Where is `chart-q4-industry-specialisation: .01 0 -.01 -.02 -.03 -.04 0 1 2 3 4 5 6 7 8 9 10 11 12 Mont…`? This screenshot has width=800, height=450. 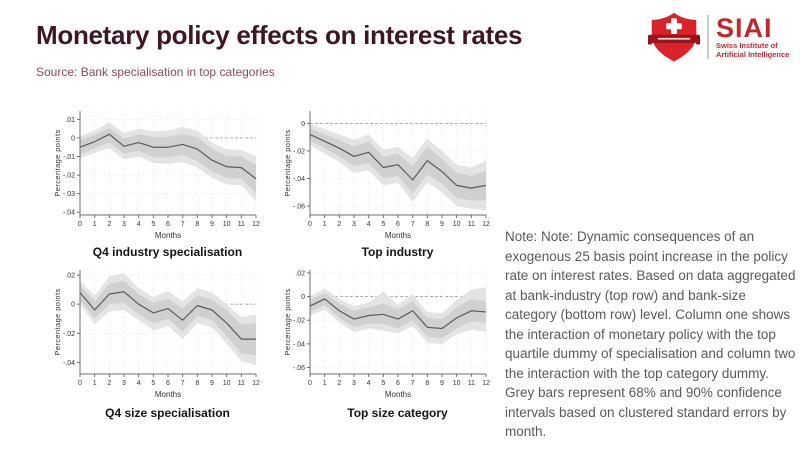 chart-q4-industry-specialisation: .01 0 -.01 -.02 -.03 -.04 0 1 2 3 4 5 6 7 8 9 10 11 12 Mont… is located at coordinates (167, 185).